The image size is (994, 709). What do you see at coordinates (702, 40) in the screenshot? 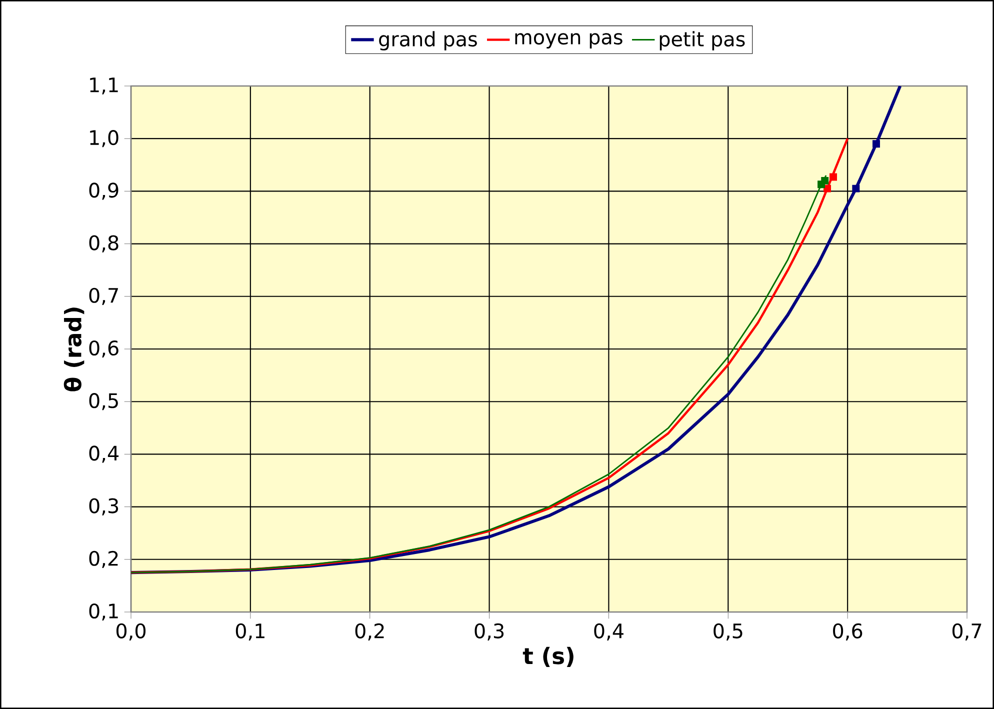
I see `legend-label: petit pas` at bounding box center [702, 40].